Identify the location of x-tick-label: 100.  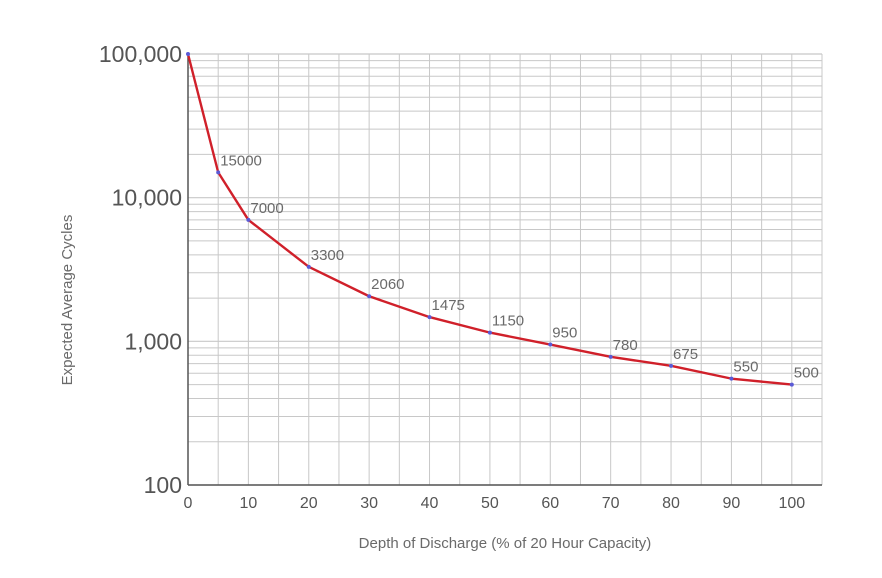
(791, 503).